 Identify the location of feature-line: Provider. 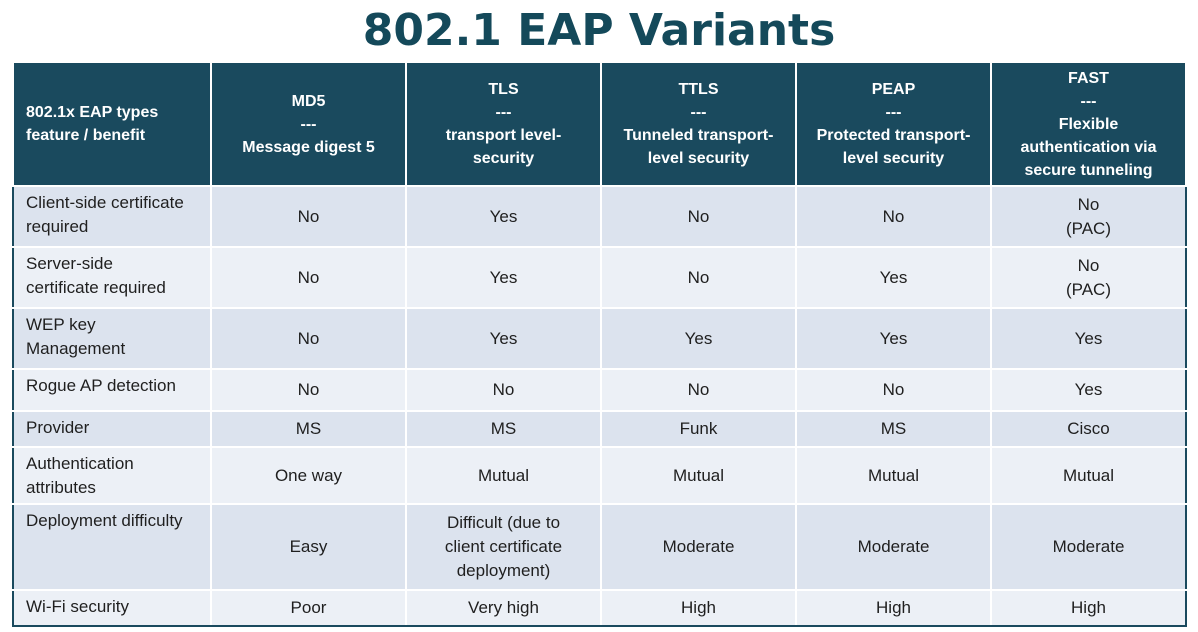
(58, 427).